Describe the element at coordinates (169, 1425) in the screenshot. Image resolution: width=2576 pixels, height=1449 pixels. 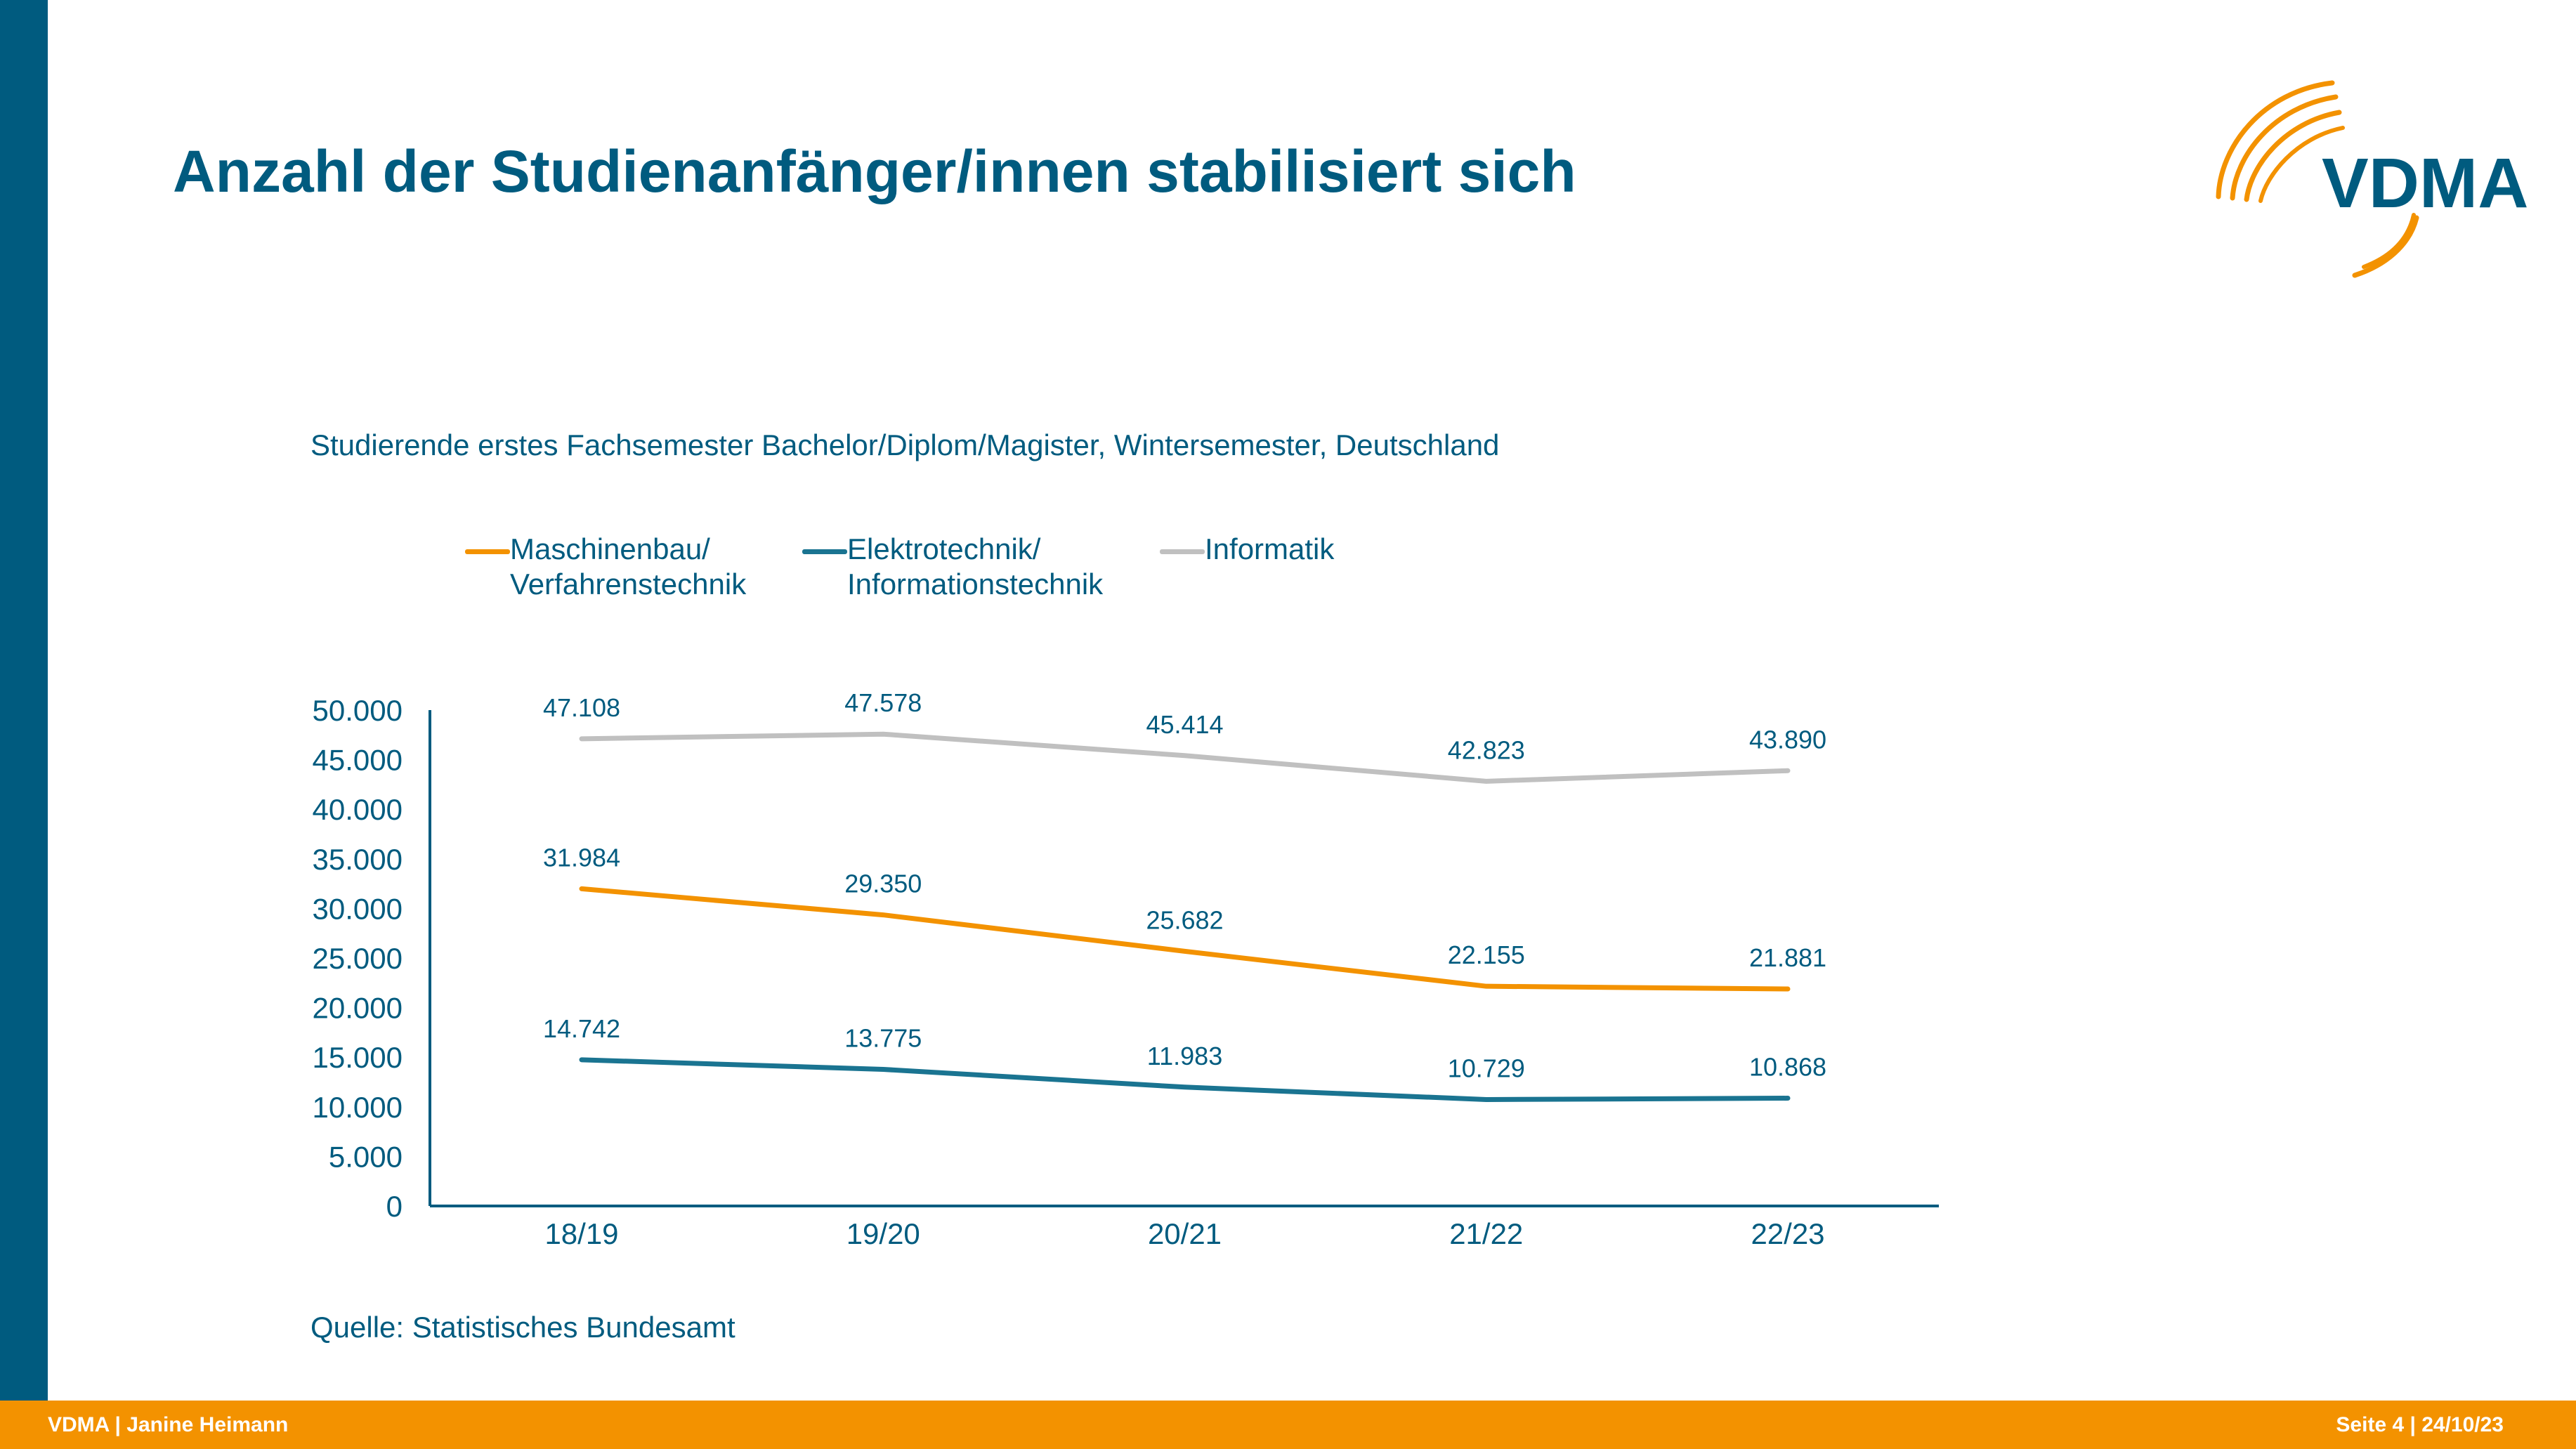
I see `footer-author: VDMA | Janine Heimann` at that location.